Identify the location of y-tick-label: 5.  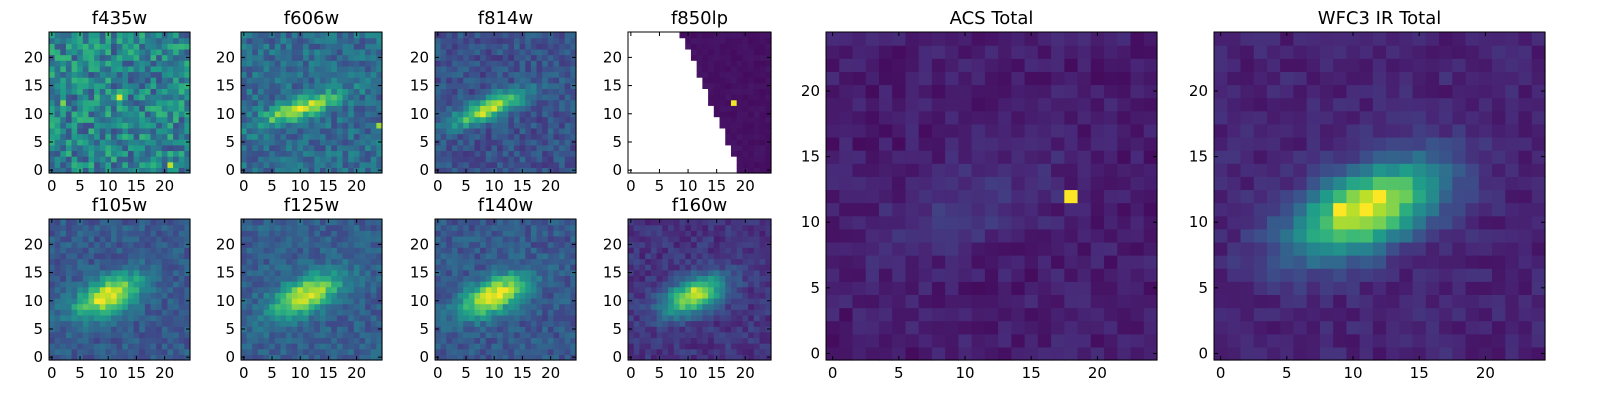
(230, 329).